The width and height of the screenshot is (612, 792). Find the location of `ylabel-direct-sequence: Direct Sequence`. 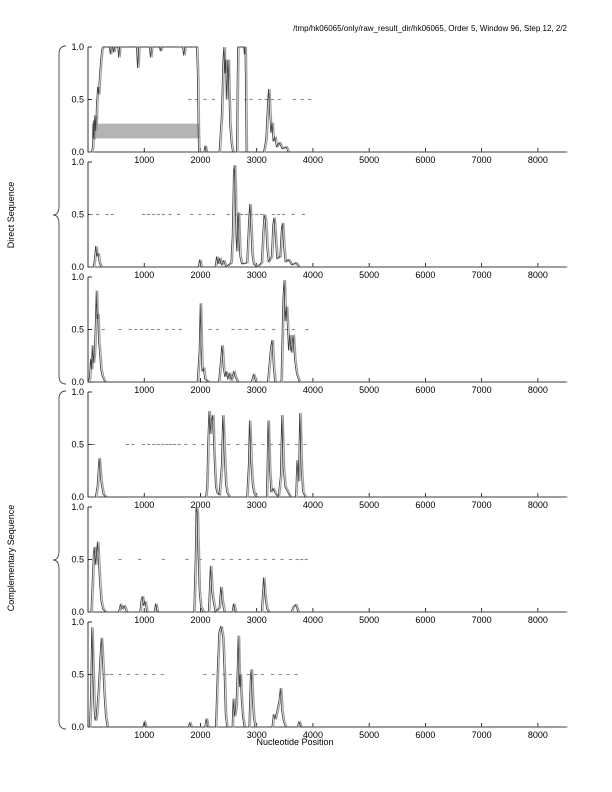

ylabel-direct-sequence: Direct Sequence is located at coordinates (11, 215).